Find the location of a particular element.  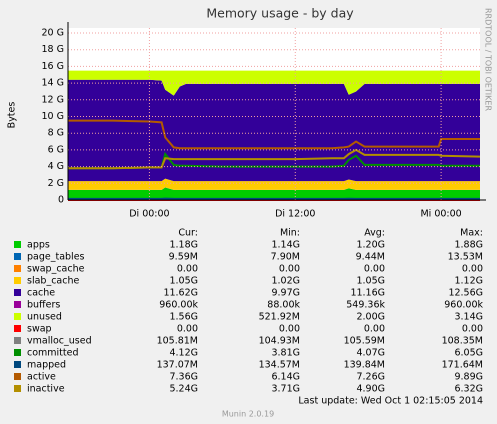

legend-label: slab_cache is located at coordinates (53, 281).